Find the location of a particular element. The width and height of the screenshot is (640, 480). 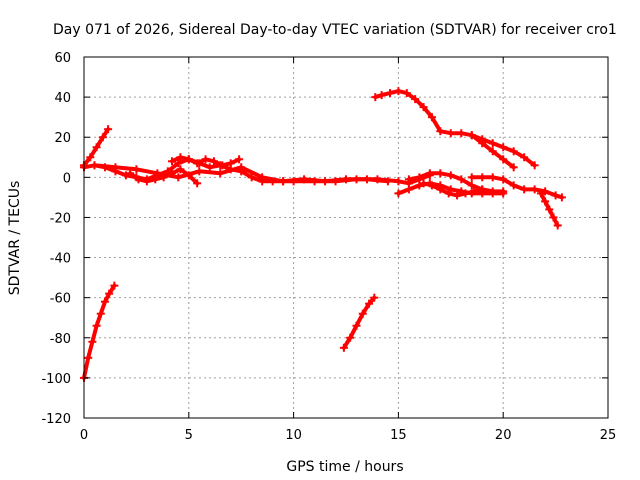

series-arc-late-tail is located at coordinates (516, 187).